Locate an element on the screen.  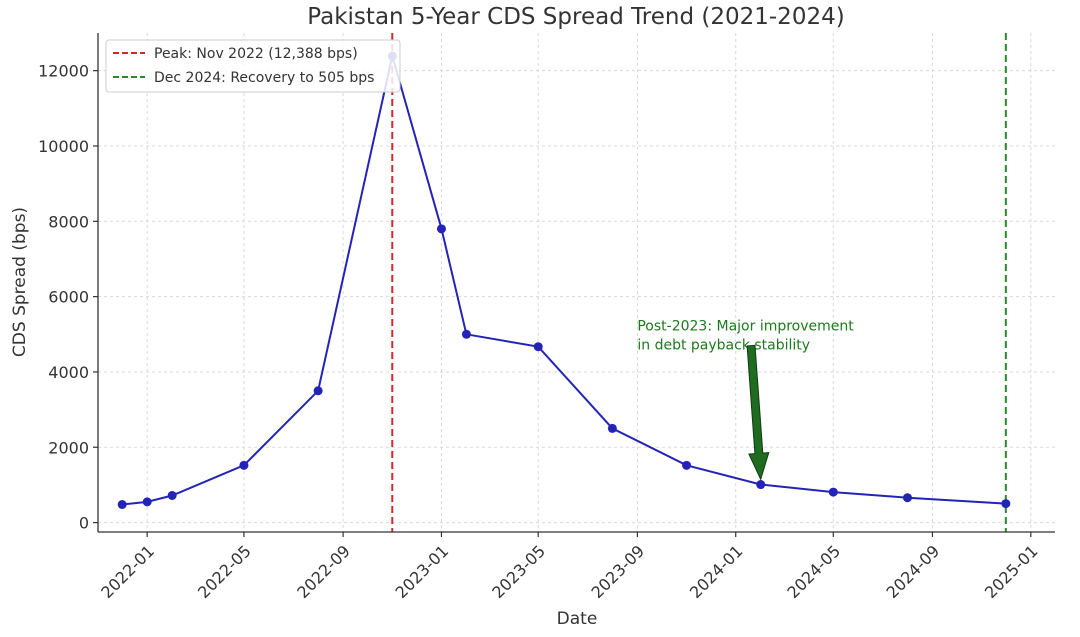
x-tick-label: 2025-01 is located at coordinates (1011, 571).